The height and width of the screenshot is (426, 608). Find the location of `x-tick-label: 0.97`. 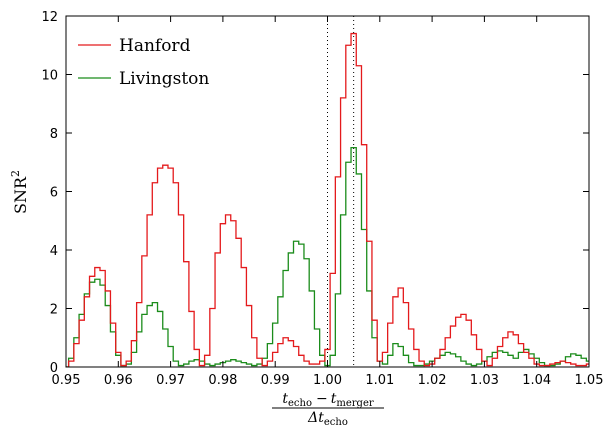

x-tick-label: 0.97 is located at coordinates (170, 380).